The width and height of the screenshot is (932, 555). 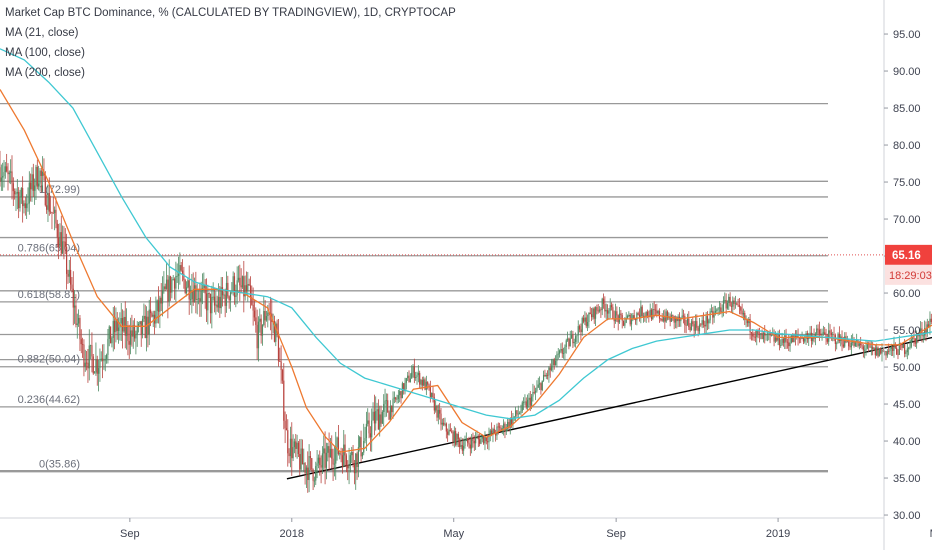 I want to click on y-tick-label: 95.00, so click(x=907, y=35).